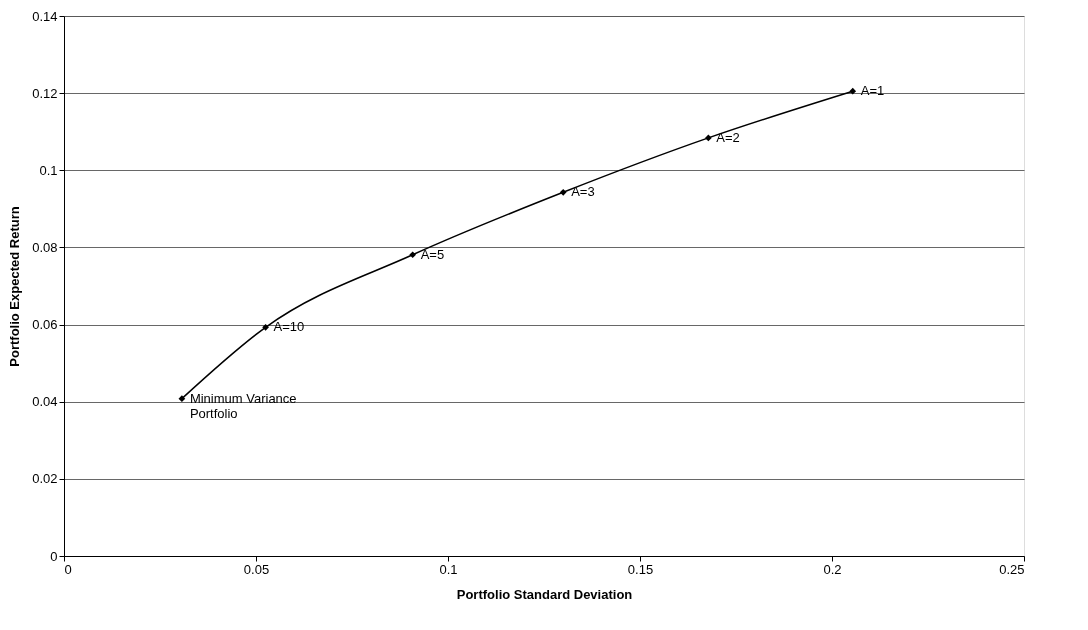 Image resolution: width=1088 pixels, height=630 pixels. I want to click on x-tick-label: 0.15, so click(640, 569).